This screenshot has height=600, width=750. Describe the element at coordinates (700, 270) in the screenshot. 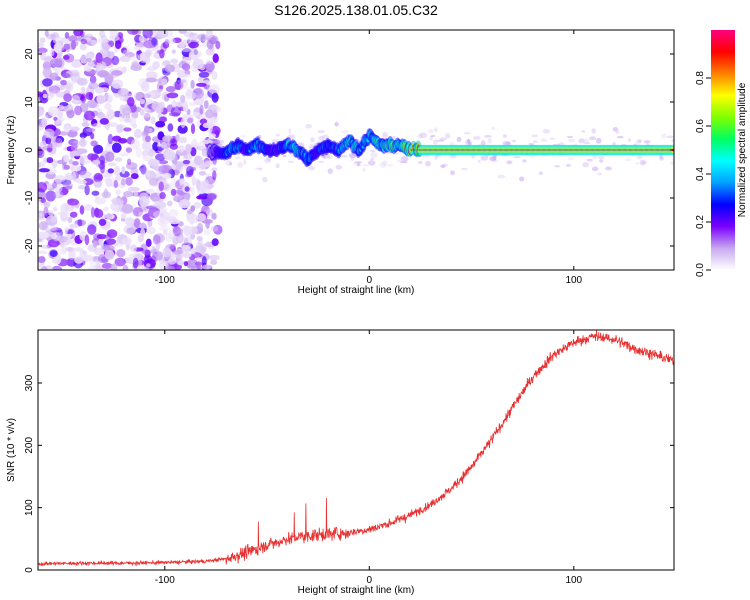

I see `colorbar-tick-label: 0.0` at that location.